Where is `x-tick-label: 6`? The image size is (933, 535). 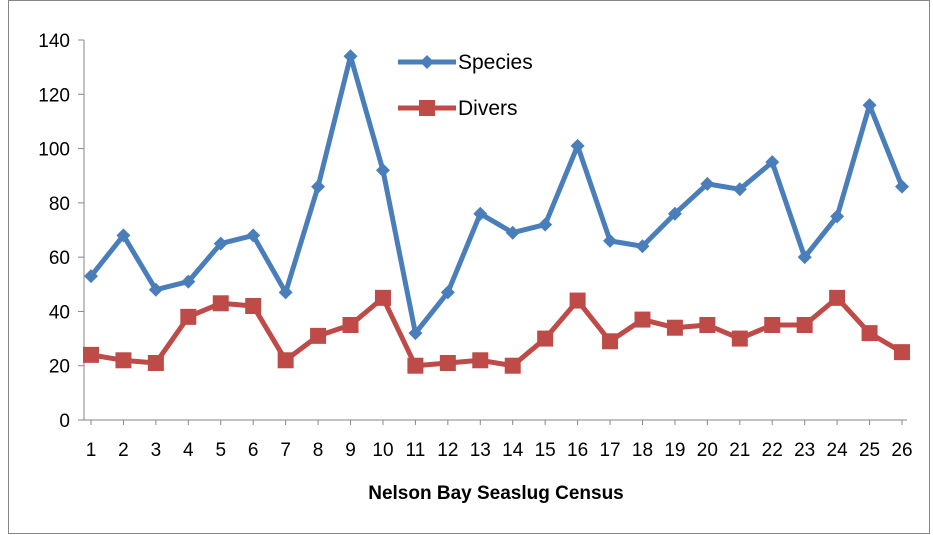
x-tick-label: 6 is located at coordinates (253, 450).